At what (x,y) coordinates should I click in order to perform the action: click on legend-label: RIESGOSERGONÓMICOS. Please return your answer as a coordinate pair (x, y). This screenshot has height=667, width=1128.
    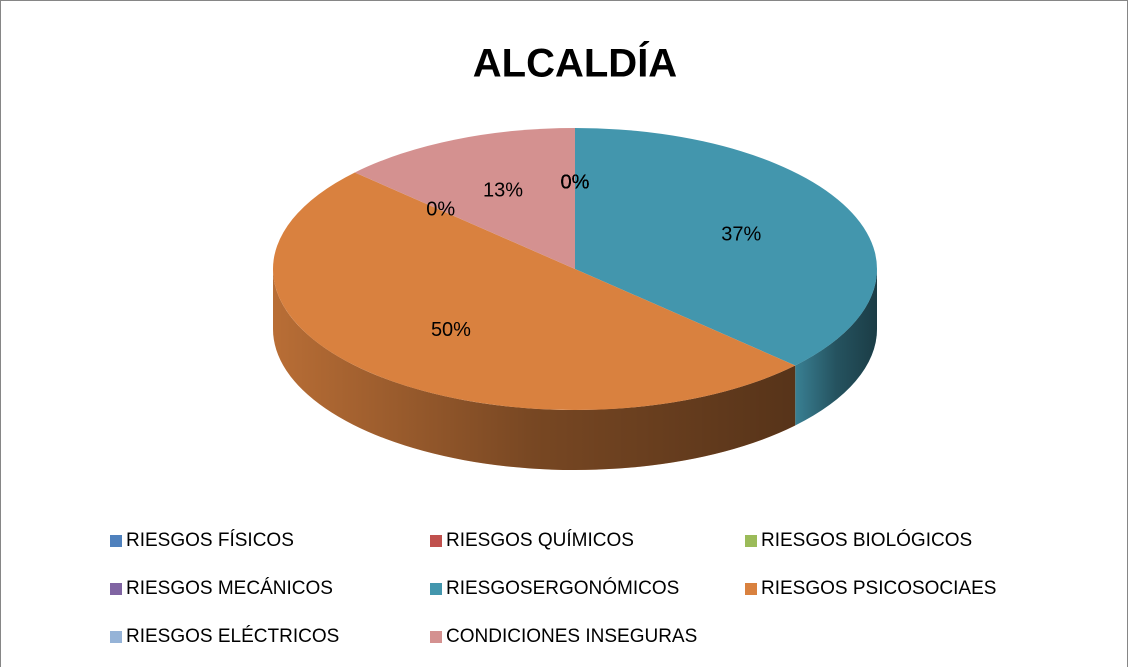
    Looking at the image, I should click on (562, 588).